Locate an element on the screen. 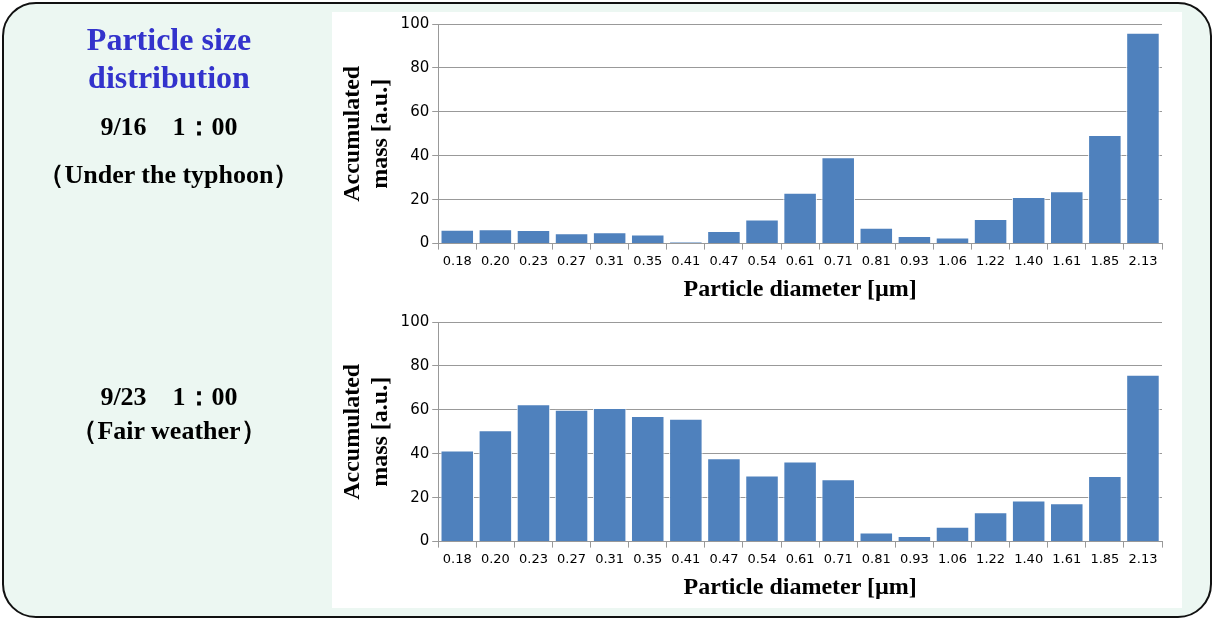 This screenshot has width=1214, height=620. text: （Under the typhoon） is located at coordinates (169, 175).